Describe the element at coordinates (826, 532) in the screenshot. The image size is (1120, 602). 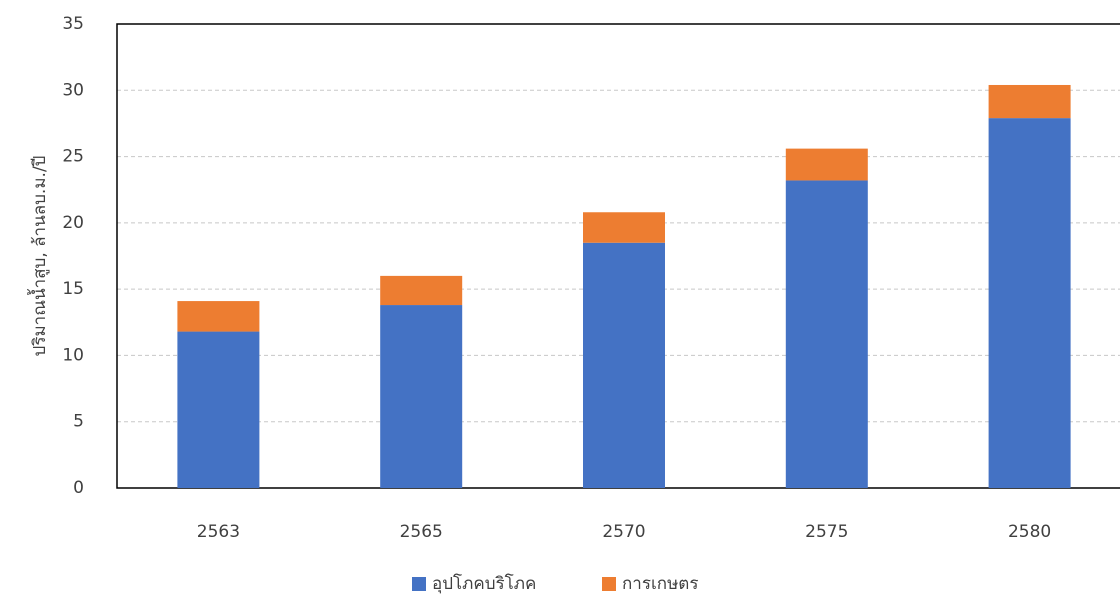
I see `x-tick-label: 2575` at that location.